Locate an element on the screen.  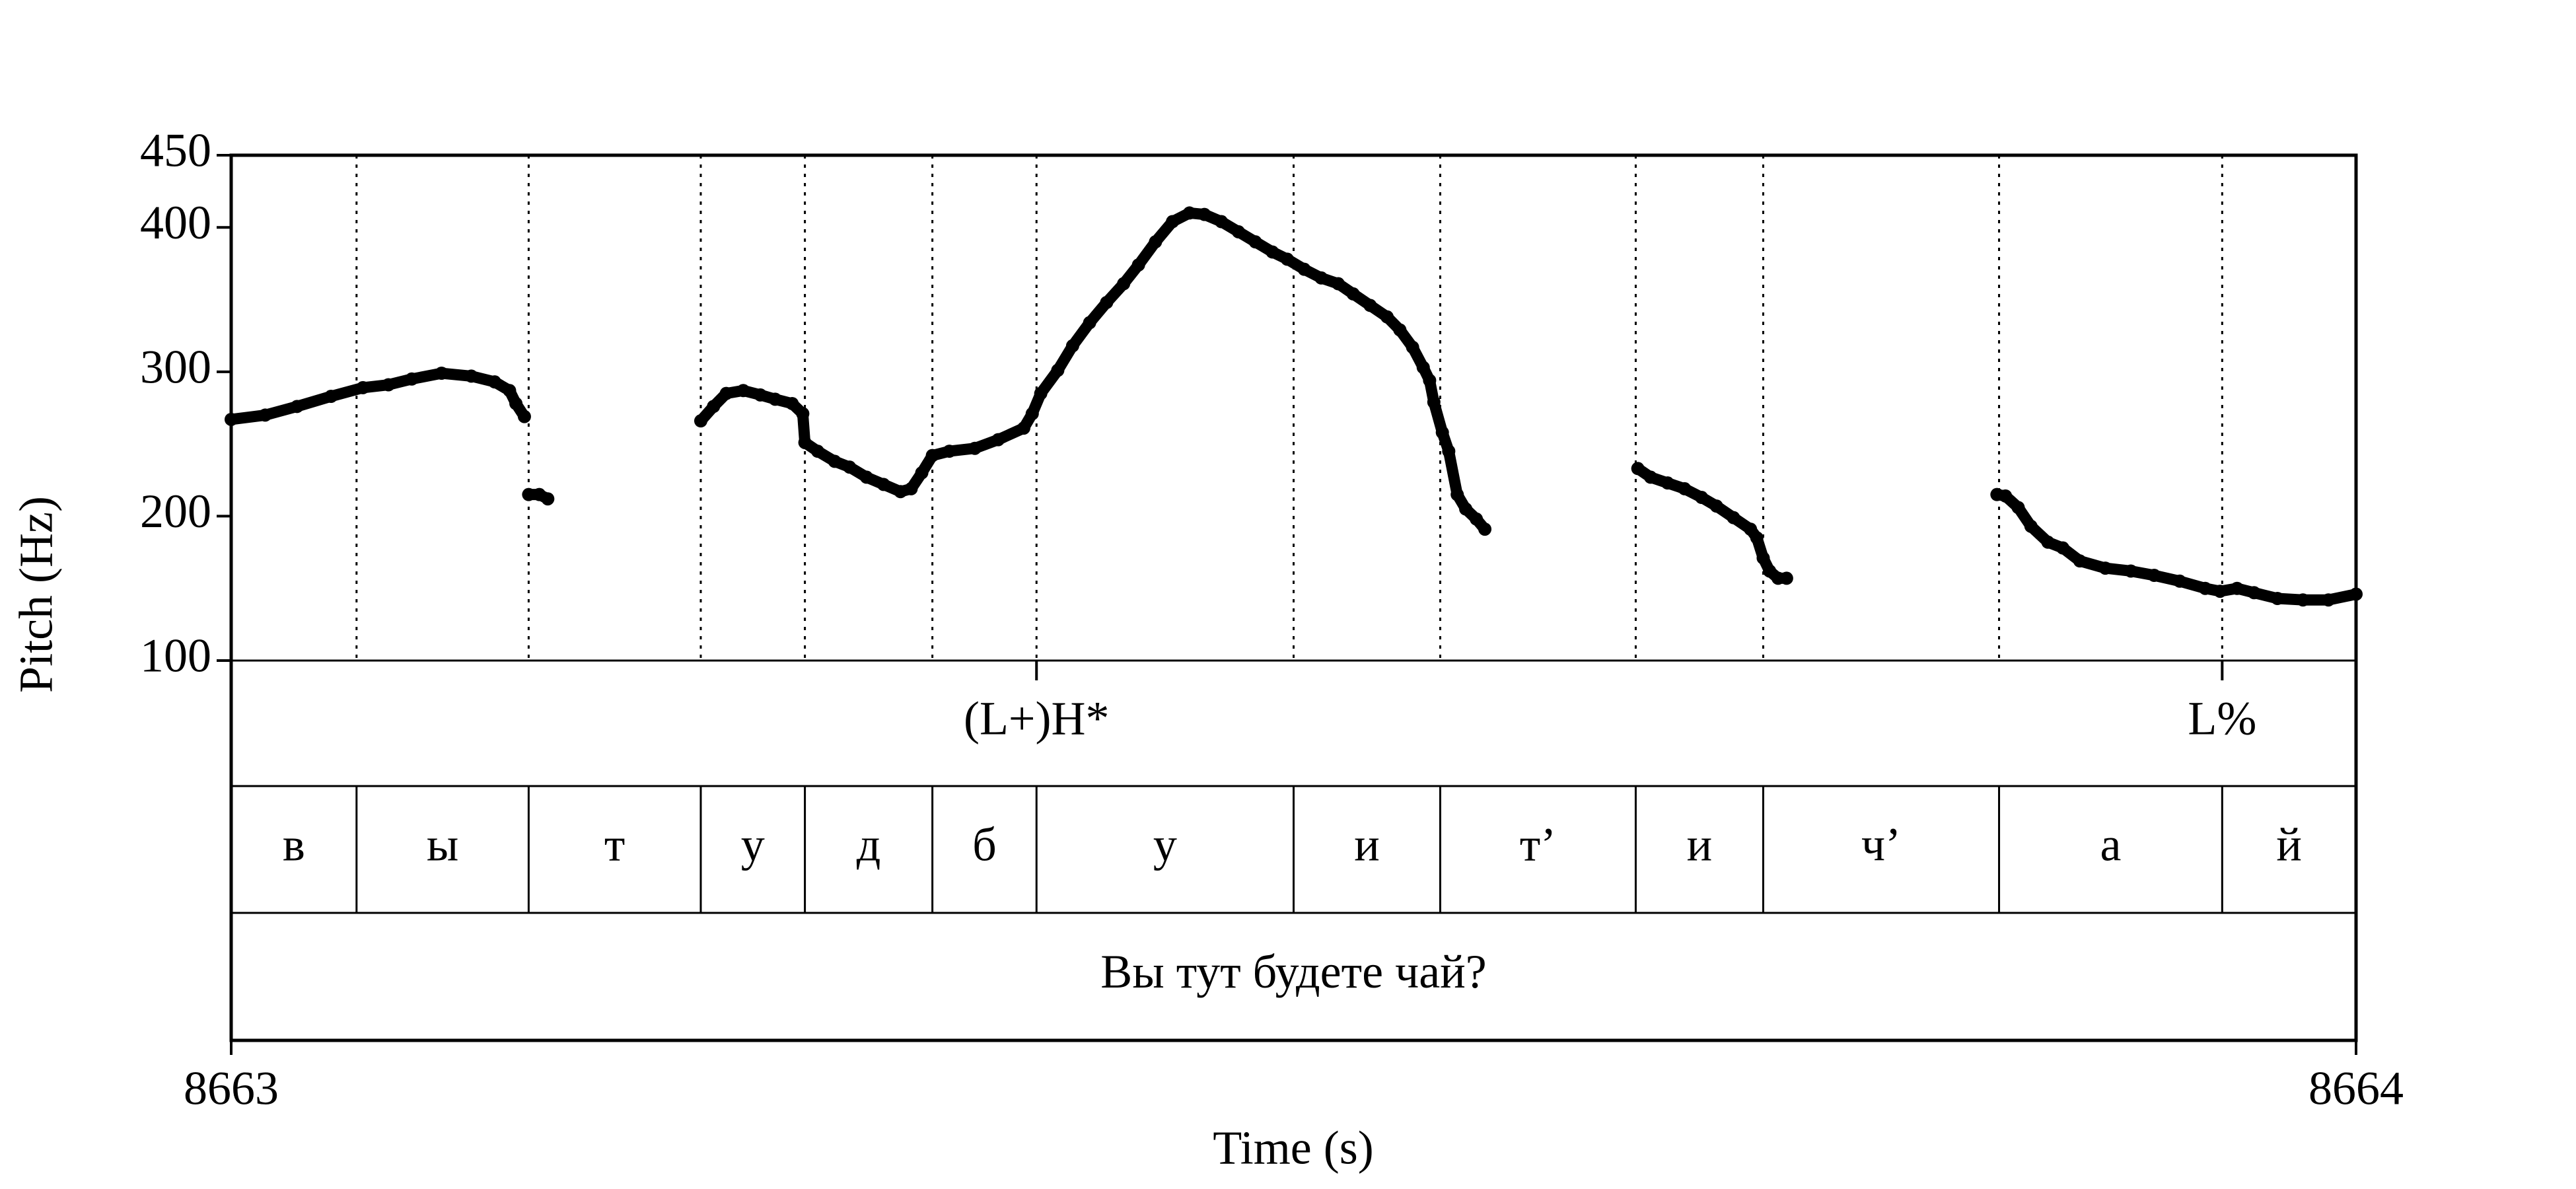
segment-label: в is located at coordinates (294, 844).